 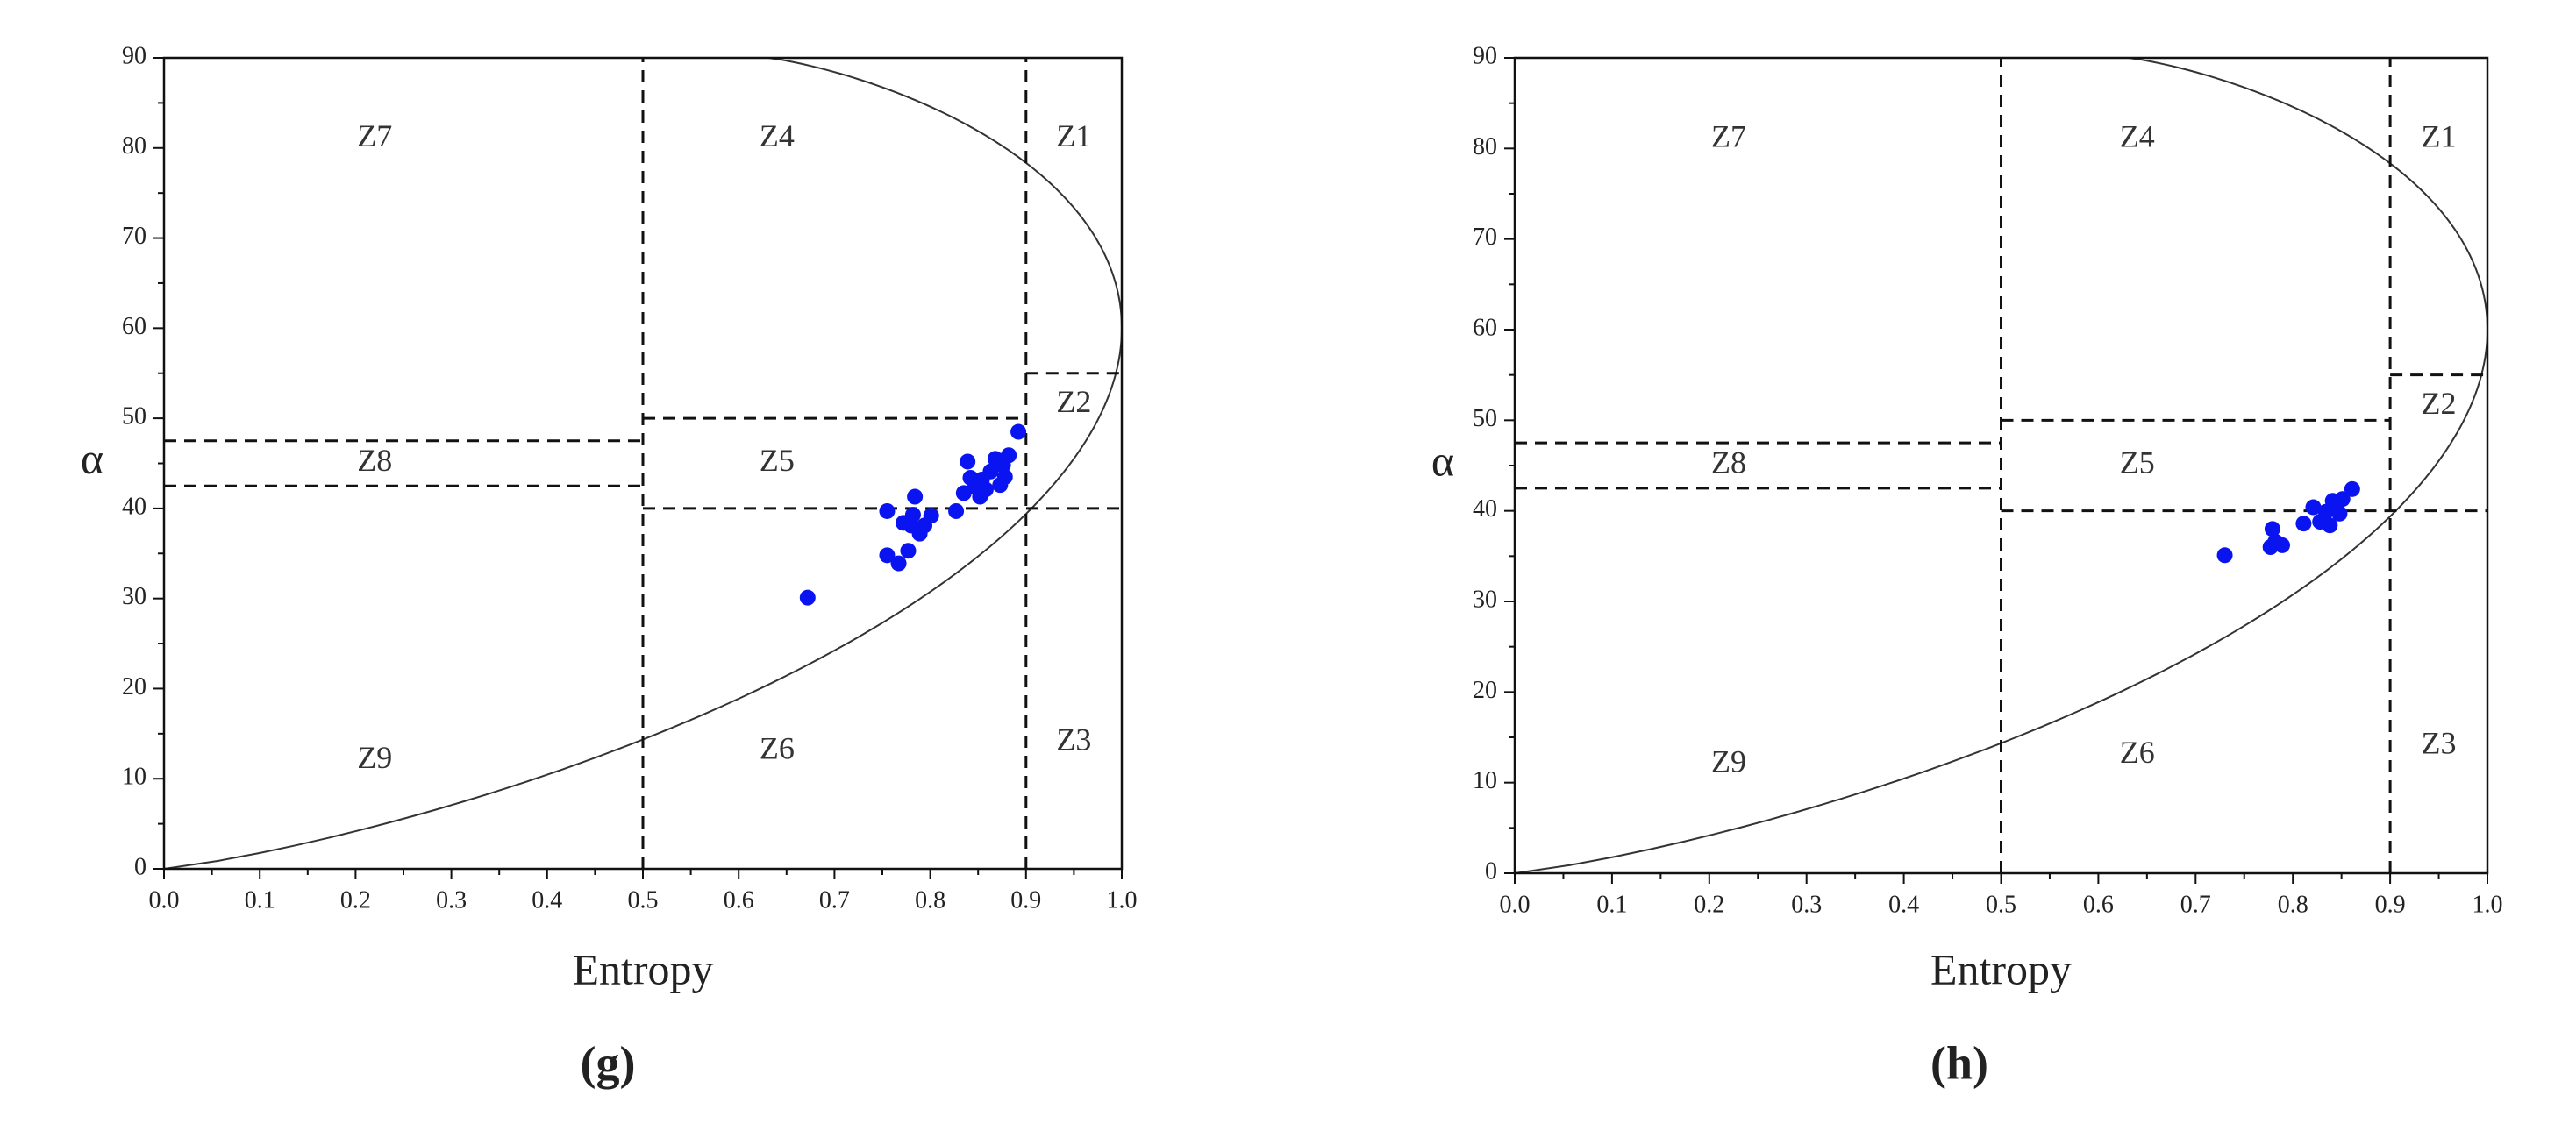 I want to click on panel-label: (g), so click(x=609, y=1062).